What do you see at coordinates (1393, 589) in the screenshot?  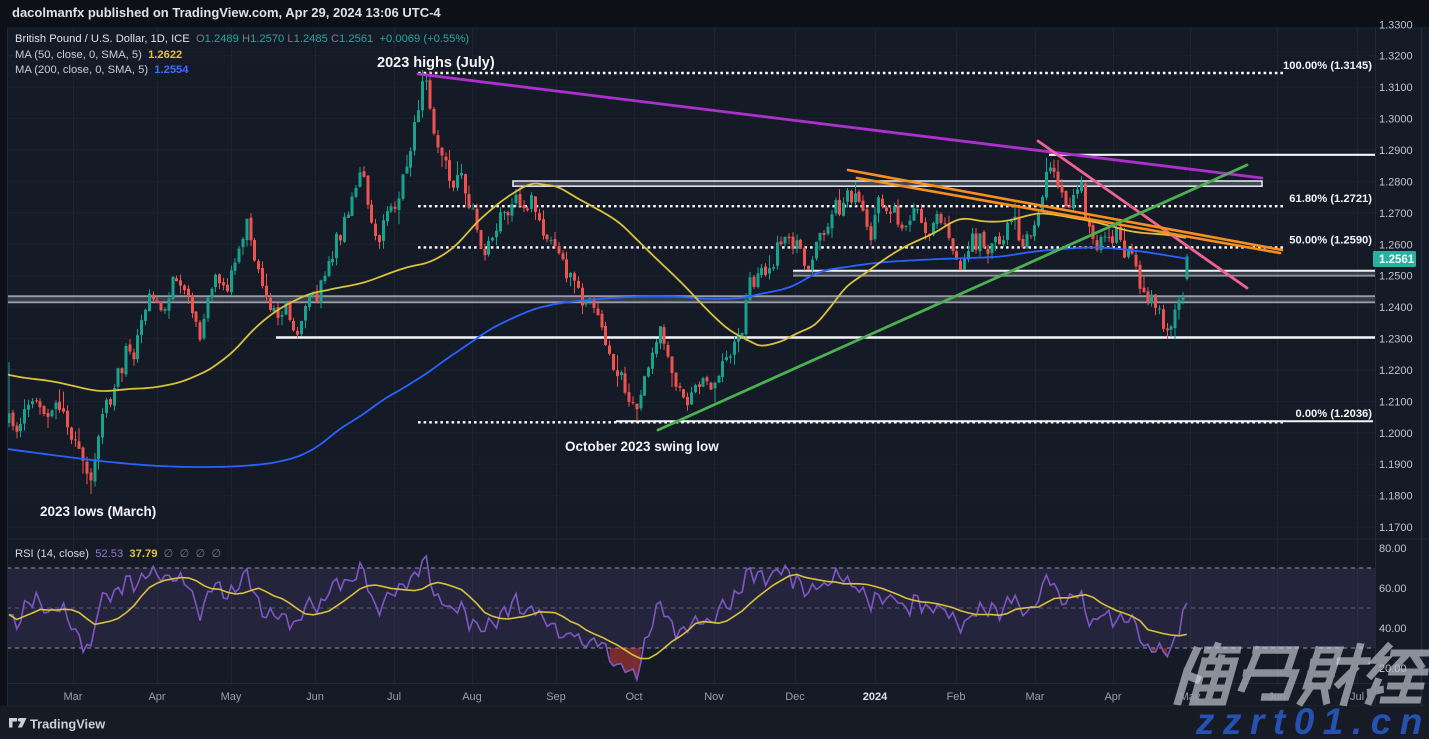 I see `svg-text: 60.00` at bounding box center [1393, 589].